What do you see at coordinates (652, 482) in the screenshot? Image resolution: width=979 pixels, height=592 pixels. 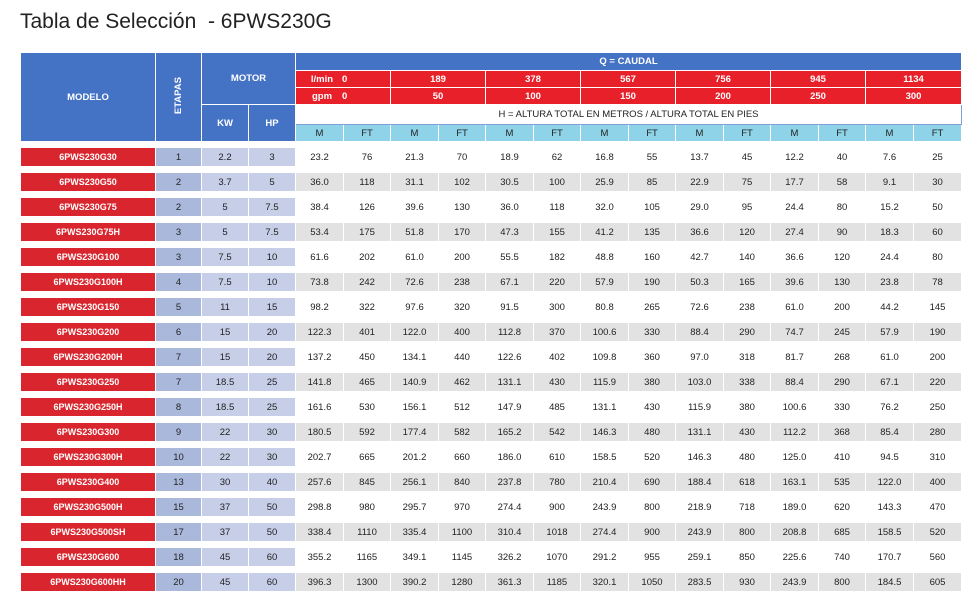 I see `value-cell: 690` at bounding box center [652, 482].